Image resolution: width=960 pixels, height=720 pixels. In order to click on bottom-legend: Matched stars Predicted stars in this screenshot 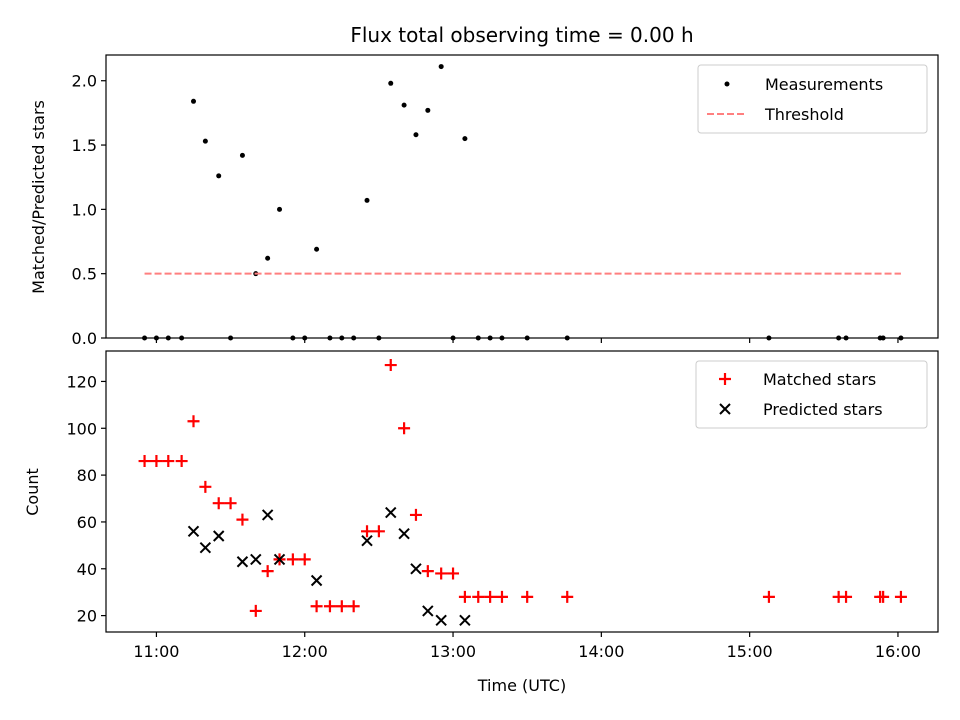, I will do `click(811, 394)`.